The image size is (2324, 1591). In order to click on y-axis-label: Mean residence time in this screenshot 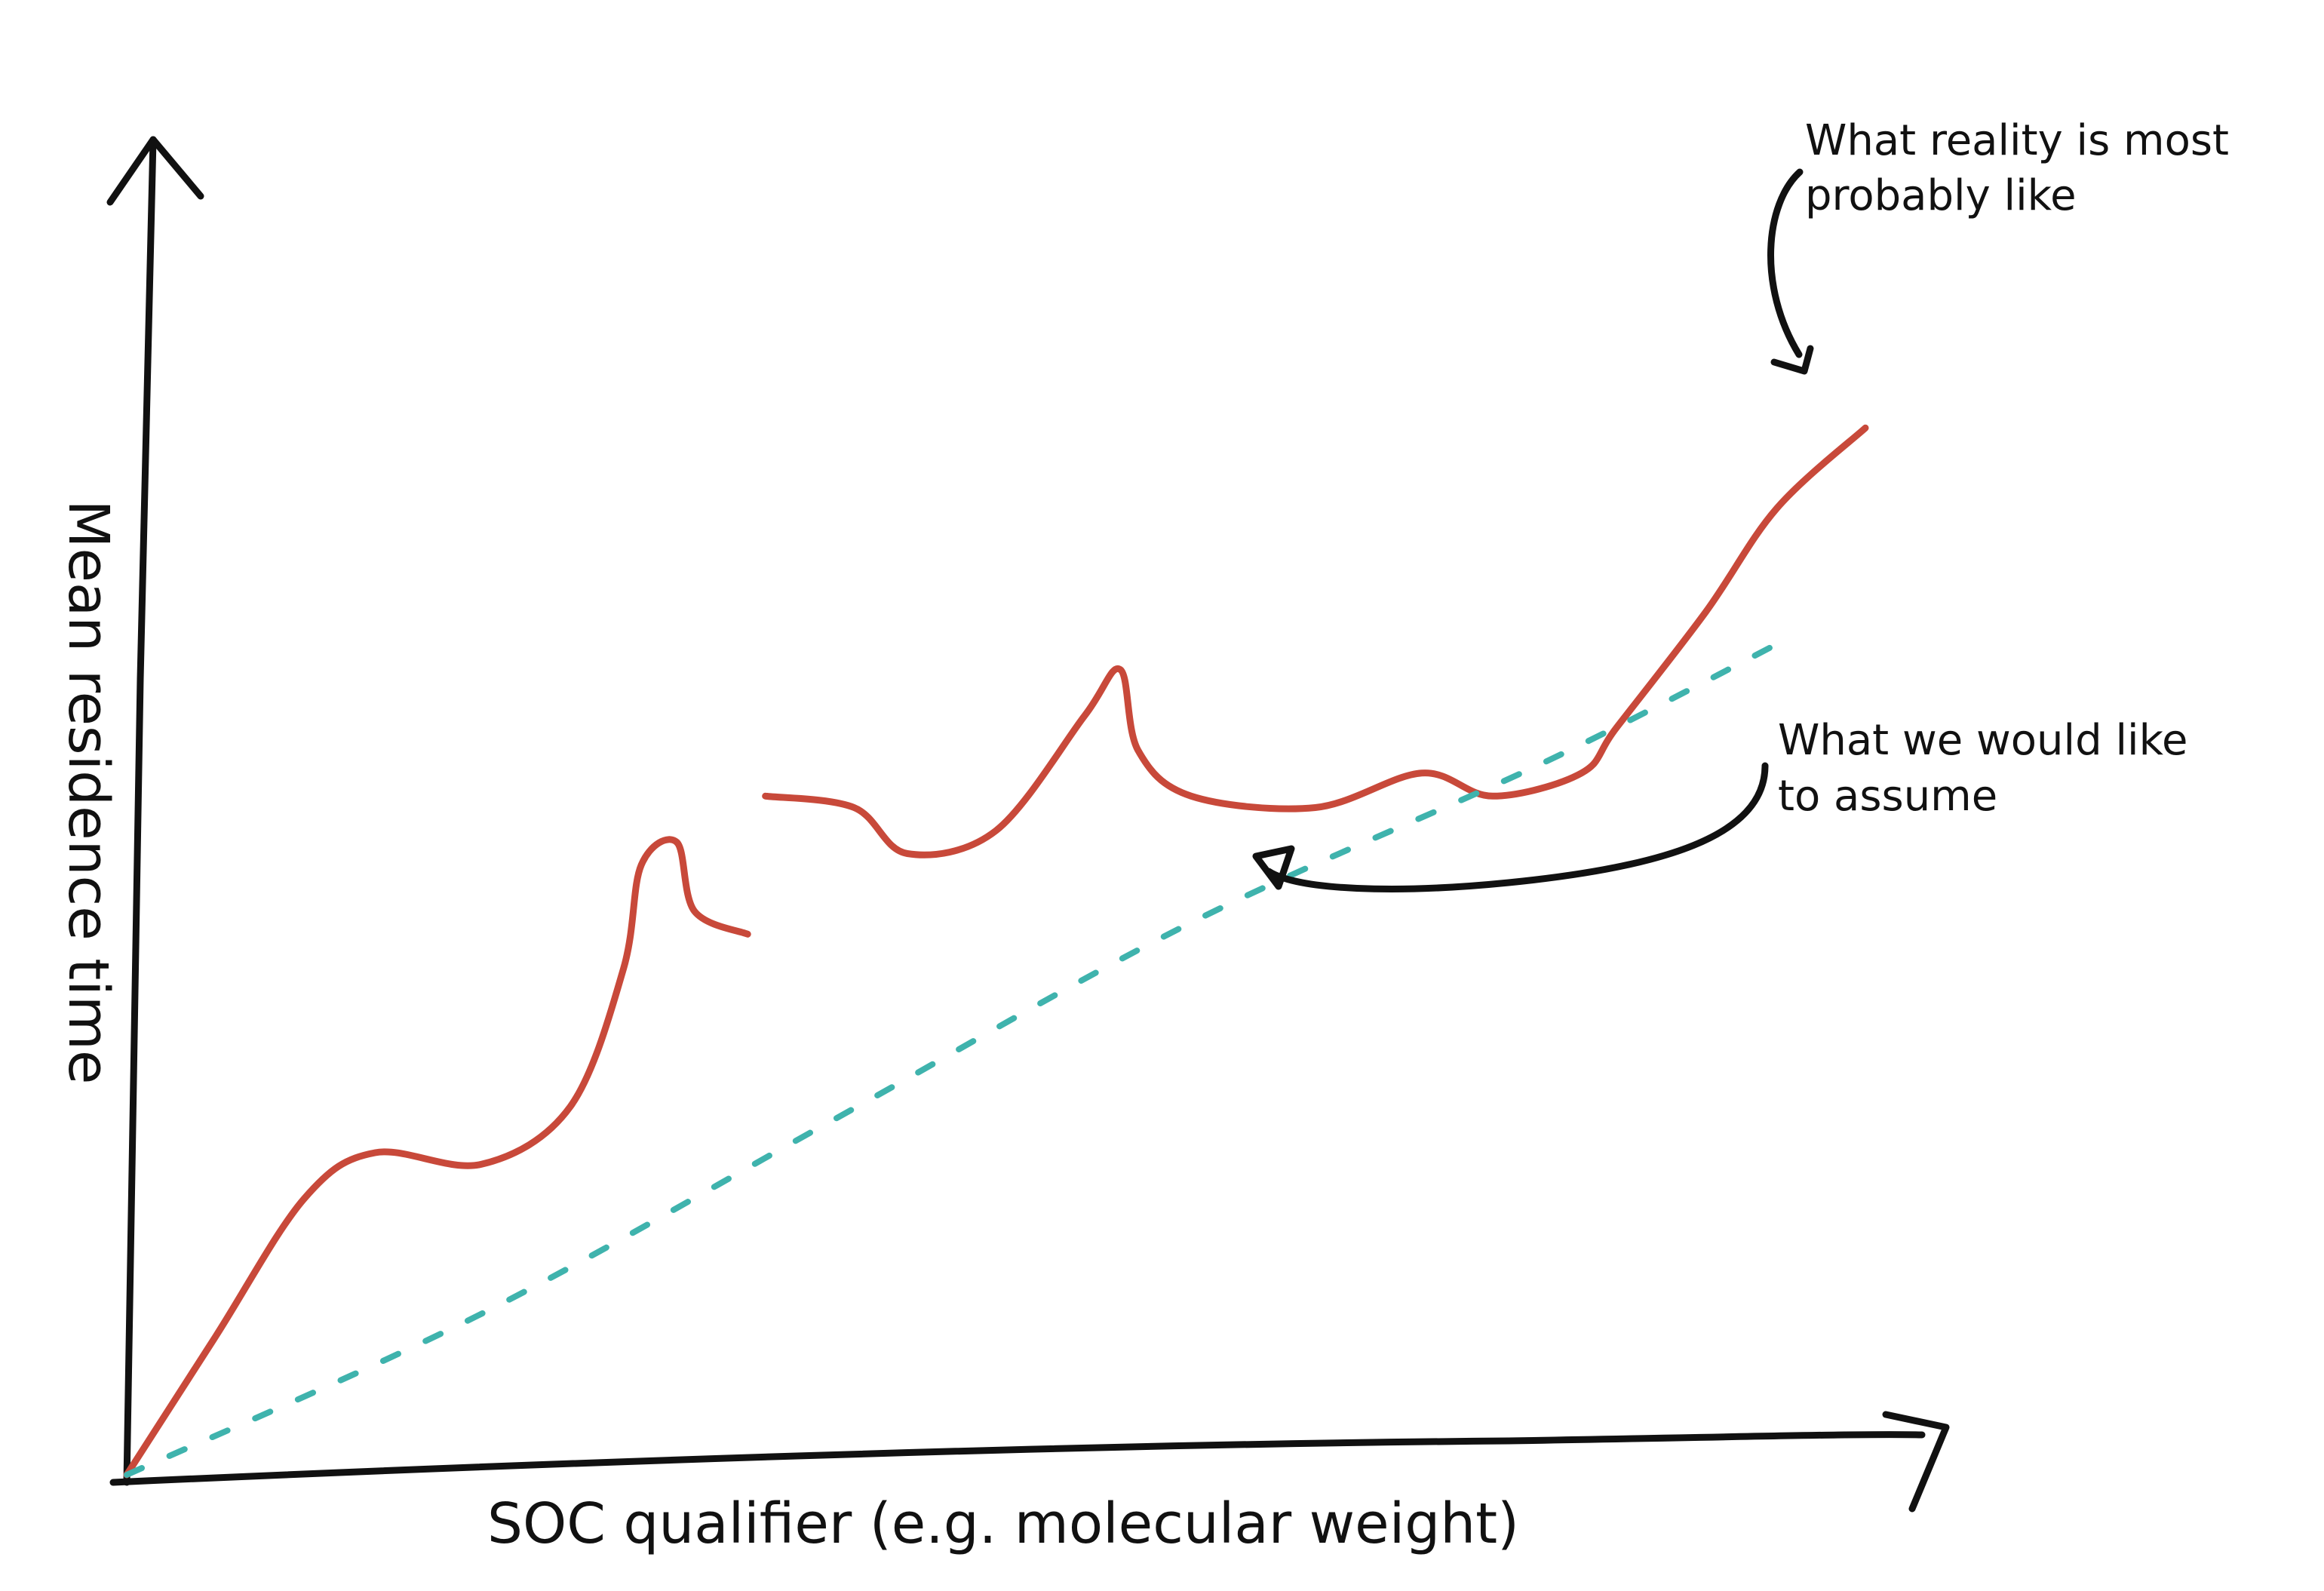, I will do `click(88, 792)`.